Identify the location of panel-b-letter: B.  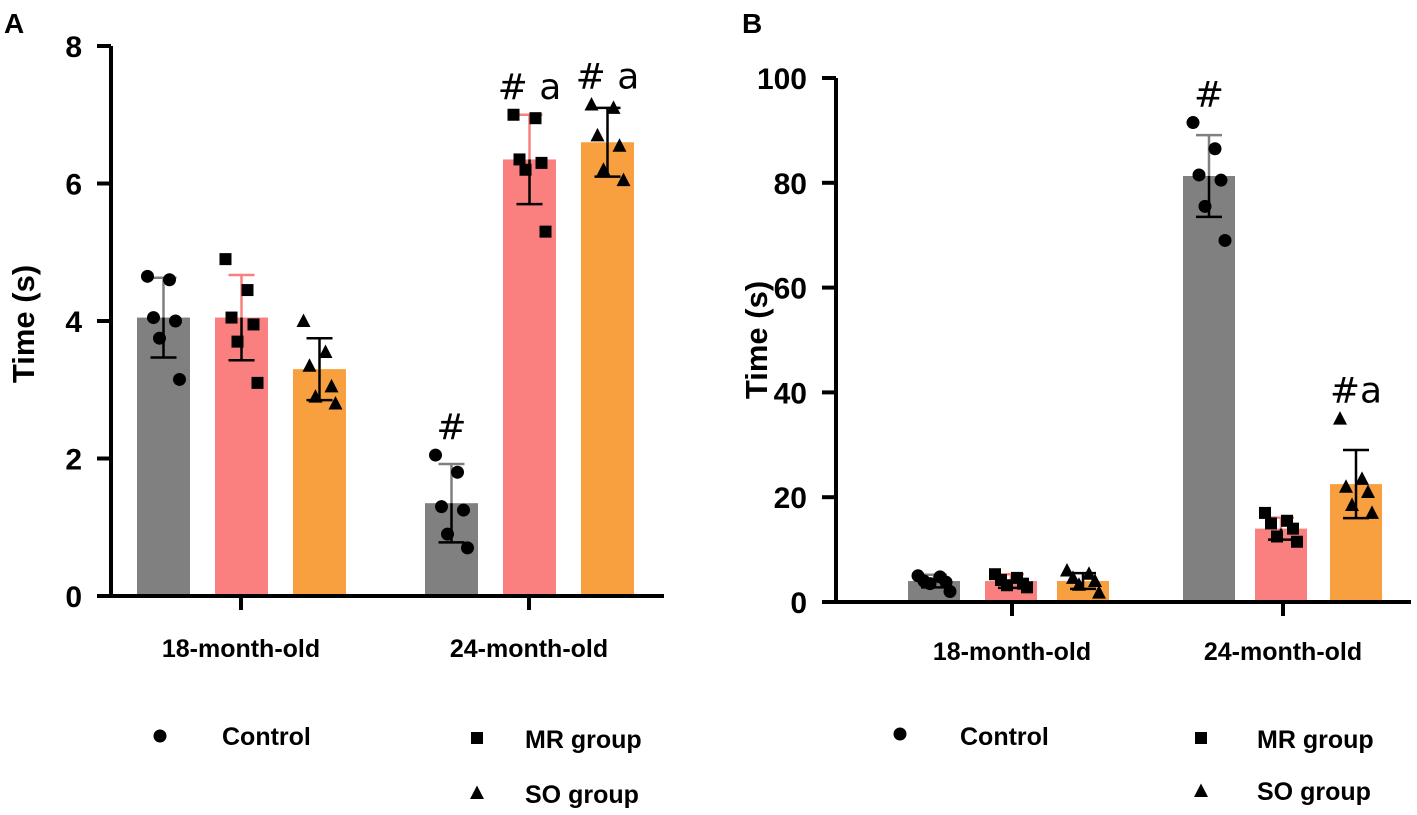
(752, 23).